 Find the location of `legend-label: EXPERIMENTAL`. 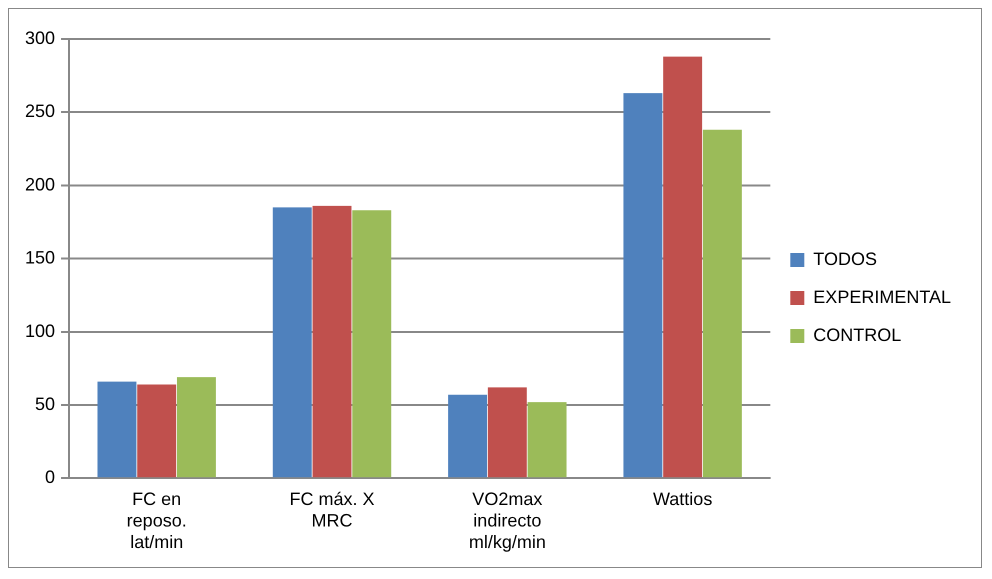

legend-label: EXPERIMENTAL is located at coordinates (882, 296).